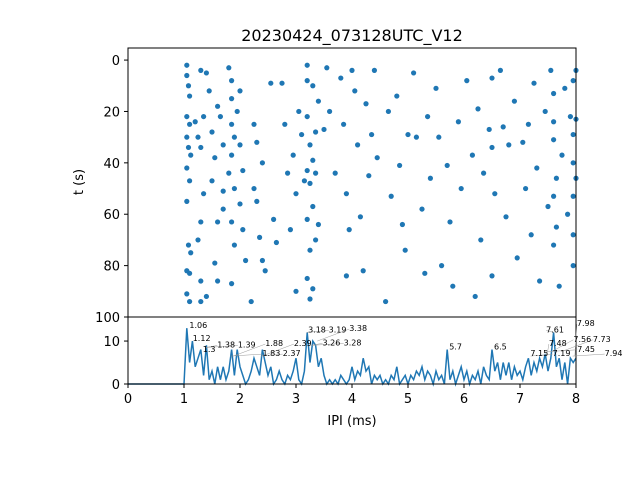 The width and height of the screenshot is (640, 480). I want to click on y-tick-label: 20, so click(111, 112).